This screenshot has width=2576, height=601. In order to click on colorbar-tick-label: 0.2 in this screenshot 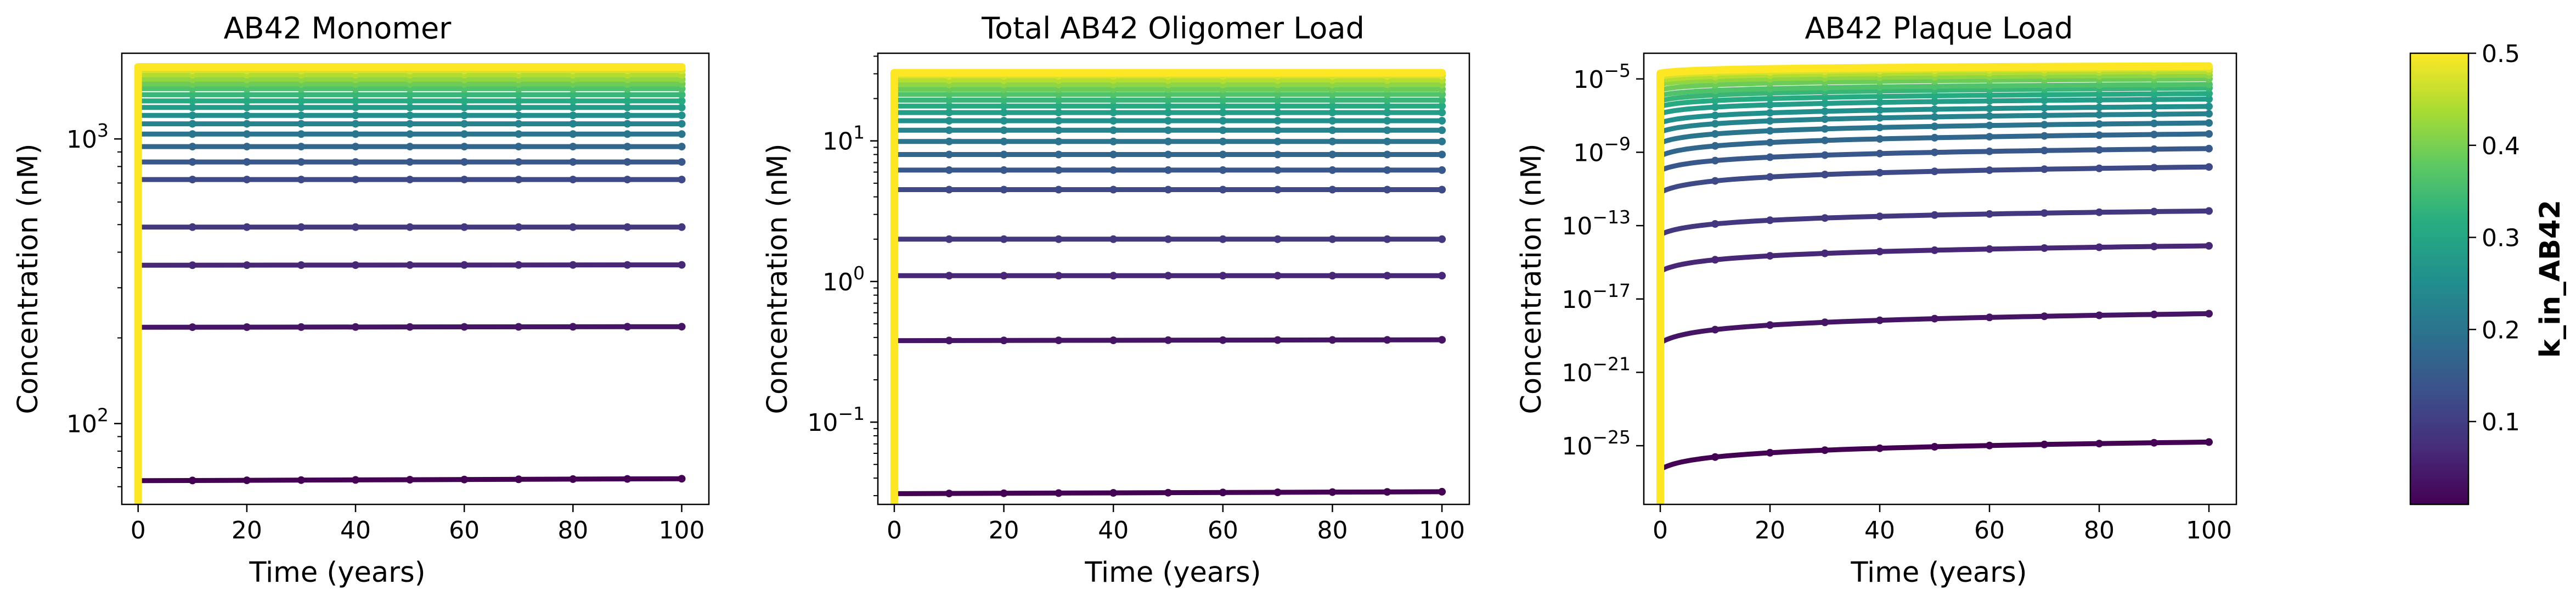, I will do `click(2501, 330)`.